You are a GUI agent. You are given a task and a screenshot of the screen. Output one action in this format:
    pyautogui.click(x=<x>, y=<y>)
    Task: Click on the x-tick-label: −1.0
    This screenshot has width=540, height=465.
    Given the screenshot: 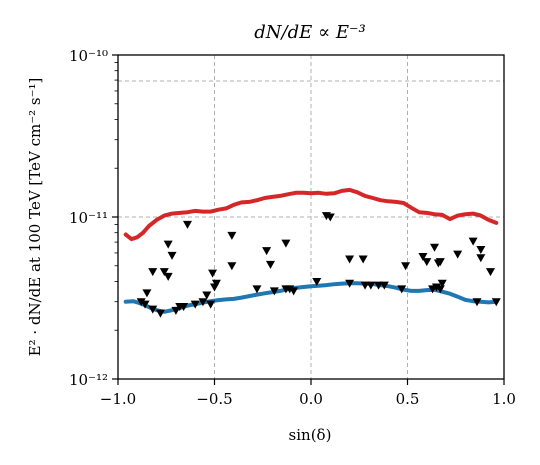 What is the action you would take?
    pyautogui.click(x=118, y=399)
    